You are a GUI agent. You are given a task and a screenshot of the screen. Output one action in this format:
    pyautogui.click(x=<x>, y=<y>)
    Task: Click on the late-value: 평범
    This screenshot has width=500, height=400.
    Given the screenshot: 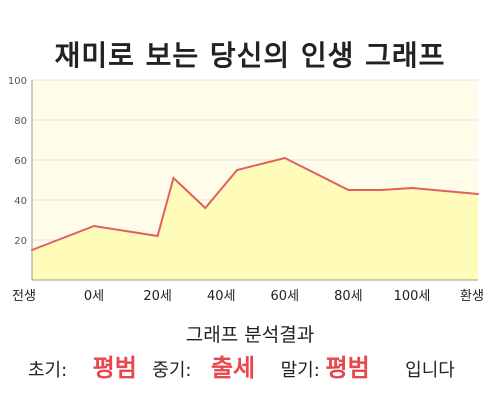 What is the action you would take?
    pyautogui.click(x=347, y=368)
    